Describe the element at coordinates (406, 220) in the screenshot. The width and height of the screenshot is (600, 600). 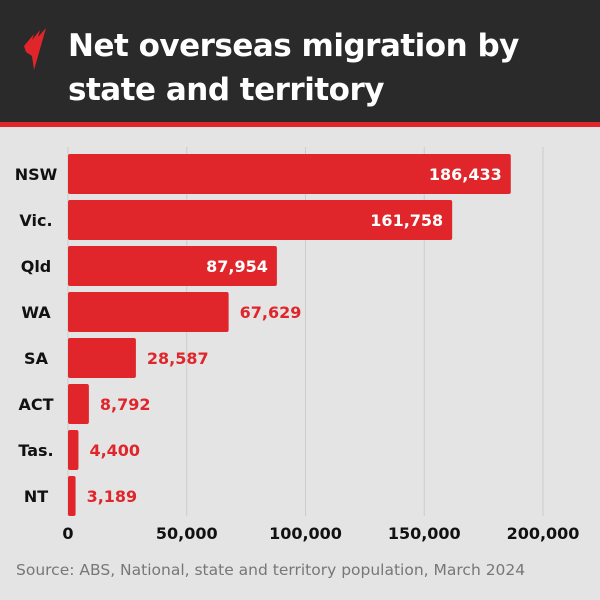
I see `value-label: 161,758` at that location.